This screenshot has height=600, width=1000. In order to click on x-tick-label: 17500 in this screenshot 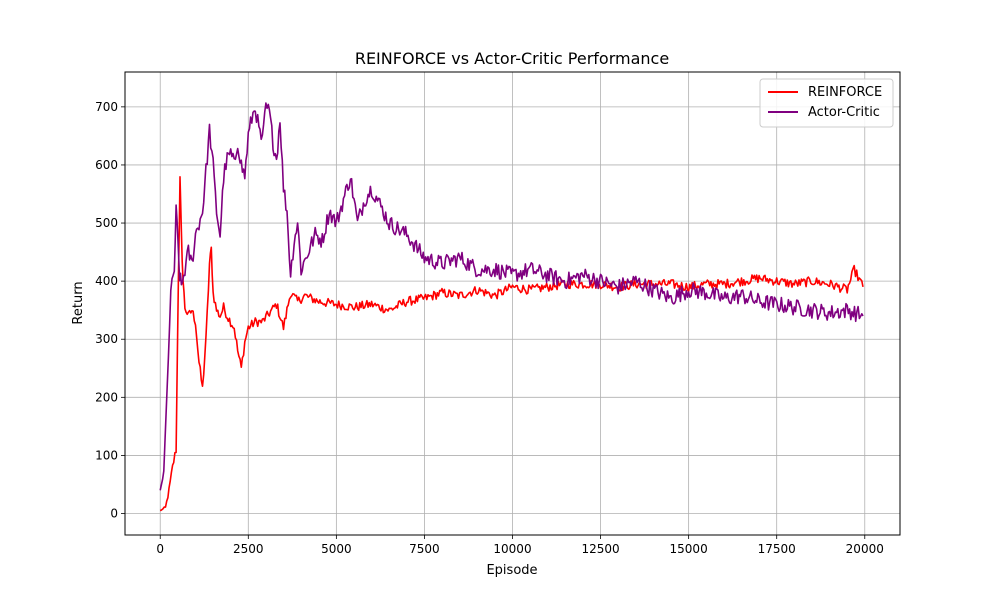, I will do `click(777, 549)`.